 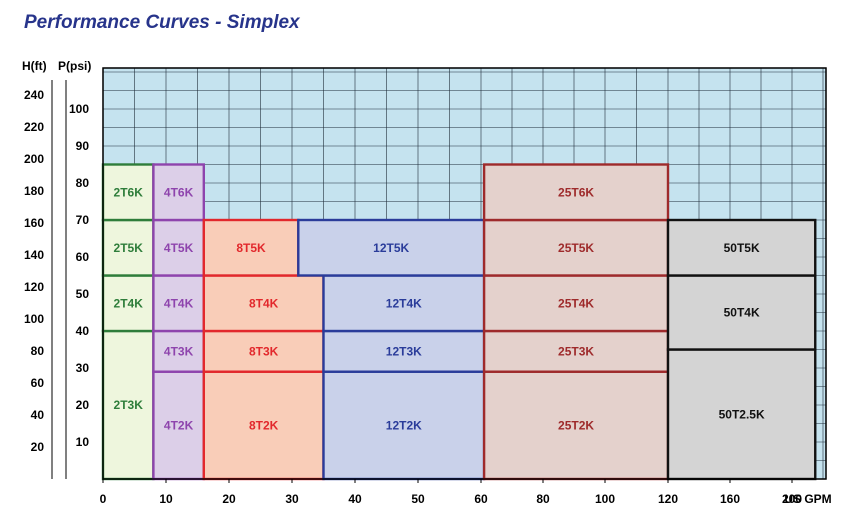 I want to click on x-tick-label: 120, so click(x=668, y=499).